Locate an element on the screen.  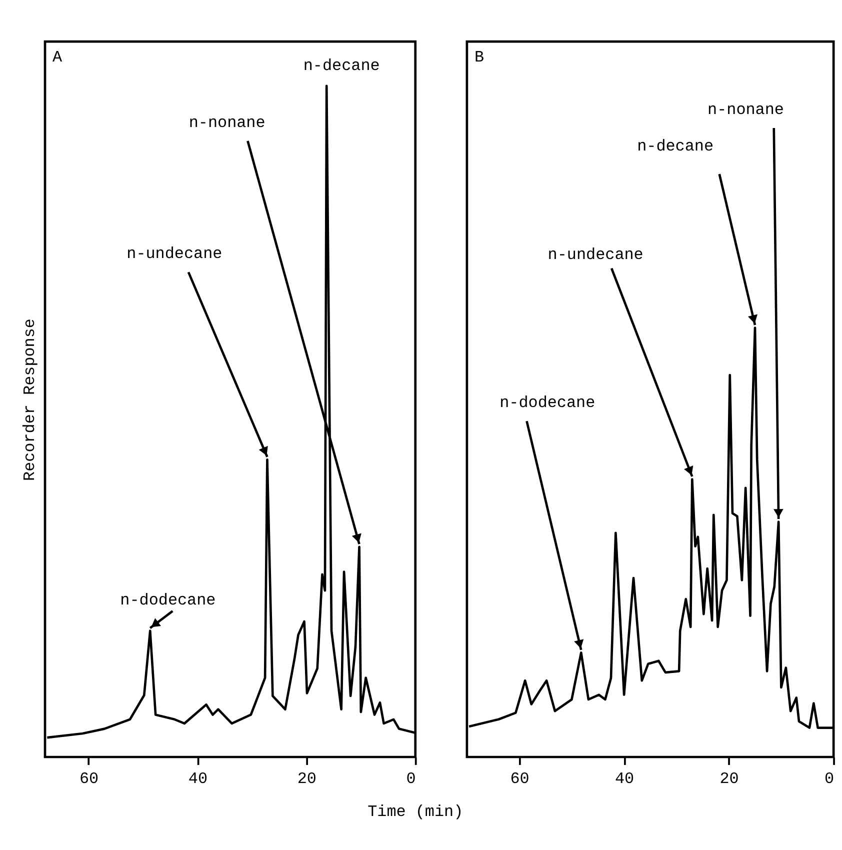
x-axis-title: Time (min) is located at coordinates (416, 812).